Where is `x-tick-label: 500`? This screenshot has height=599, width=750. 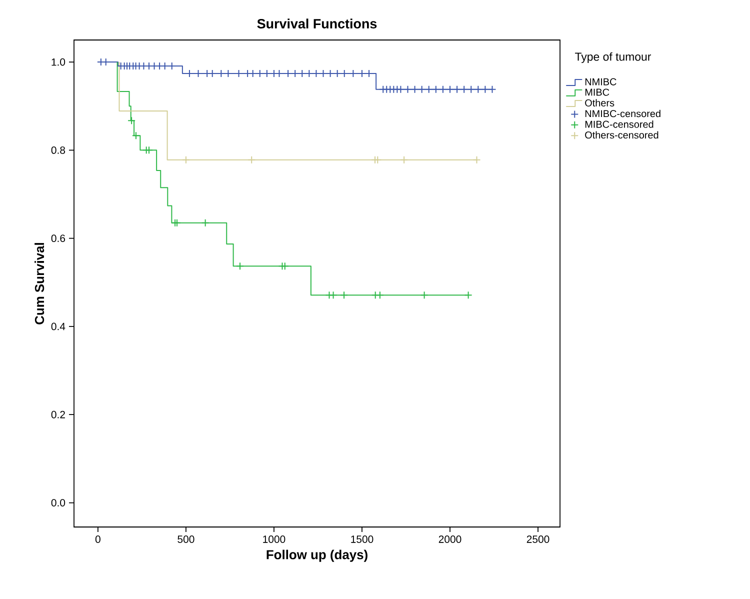 x-tick-label: 500 is located at coordinates (186, 539).